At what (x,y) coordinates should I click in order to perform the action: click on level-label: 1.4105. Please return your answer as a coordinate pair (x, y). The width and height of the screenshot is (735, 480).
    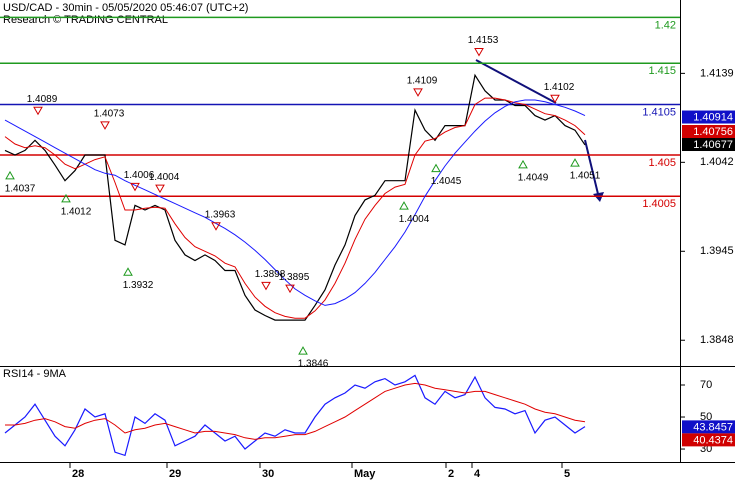
    Looking at the image, I should click on (659, 112).